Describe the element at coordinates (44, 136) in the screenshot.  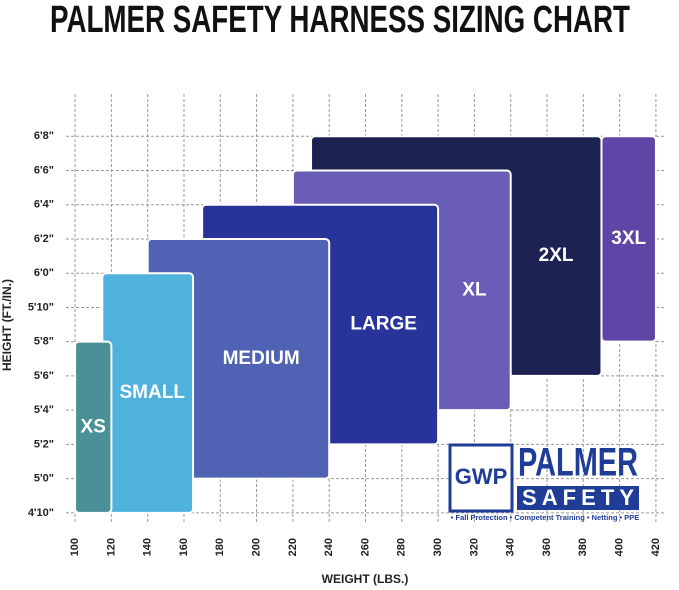
I see `y-tick-label: 6'8"` at that location.